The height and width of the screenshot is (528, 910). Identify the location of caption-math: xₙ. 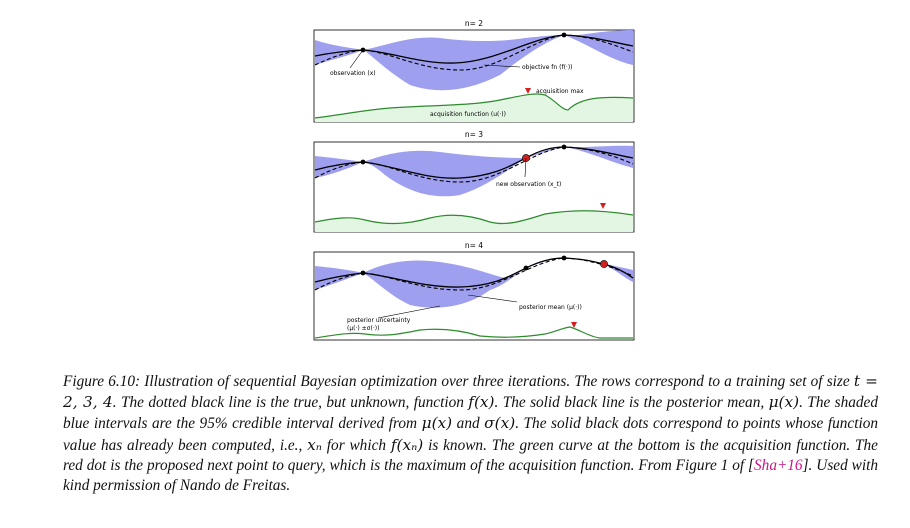
(314, 444).